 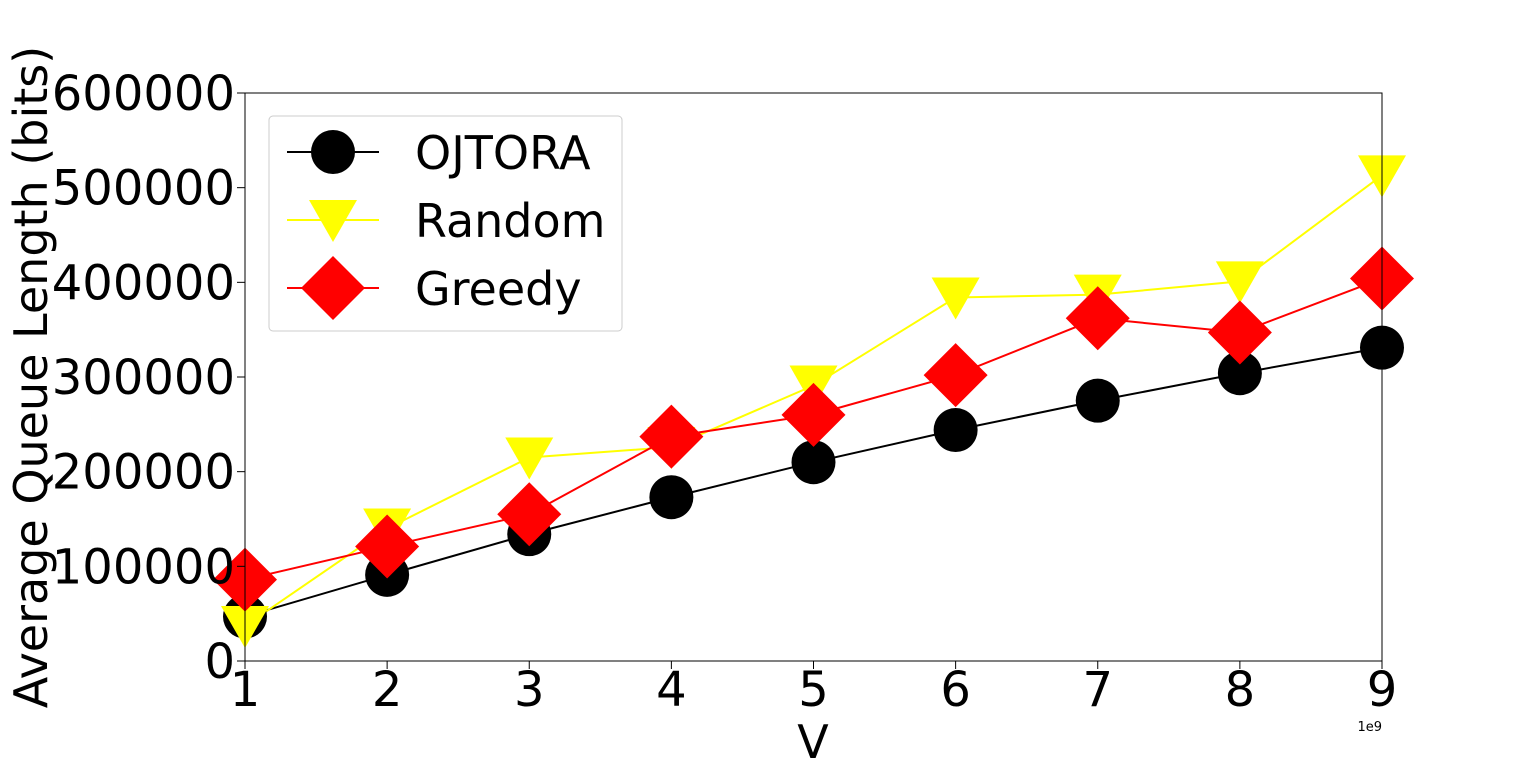 I want to click on legend-label: Random, so click(x=510, y=221).